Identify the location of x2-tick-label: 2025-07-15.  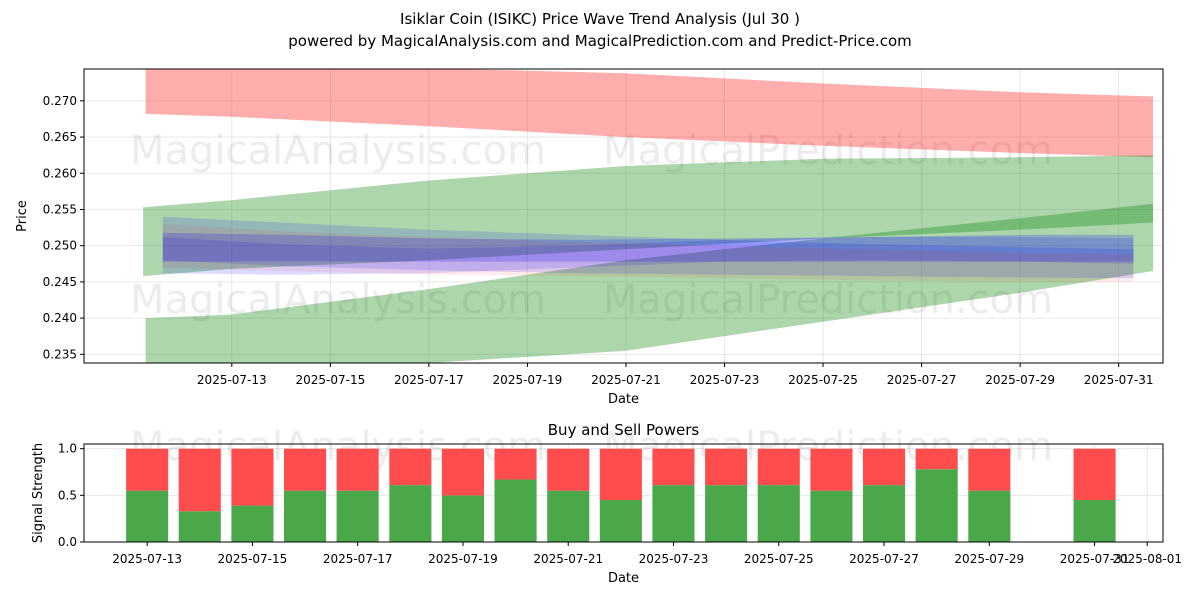
(253, 559).